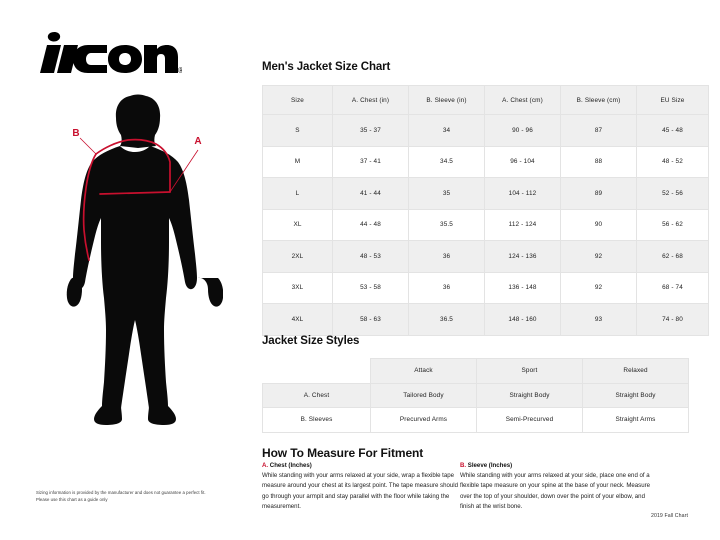 This screenshot has width=720, height=540. What do you see at coordinates (316, 420) in the screenshot?
I see `row-label-sleeves: B. Sleeves` at bounding box center [316, 420].